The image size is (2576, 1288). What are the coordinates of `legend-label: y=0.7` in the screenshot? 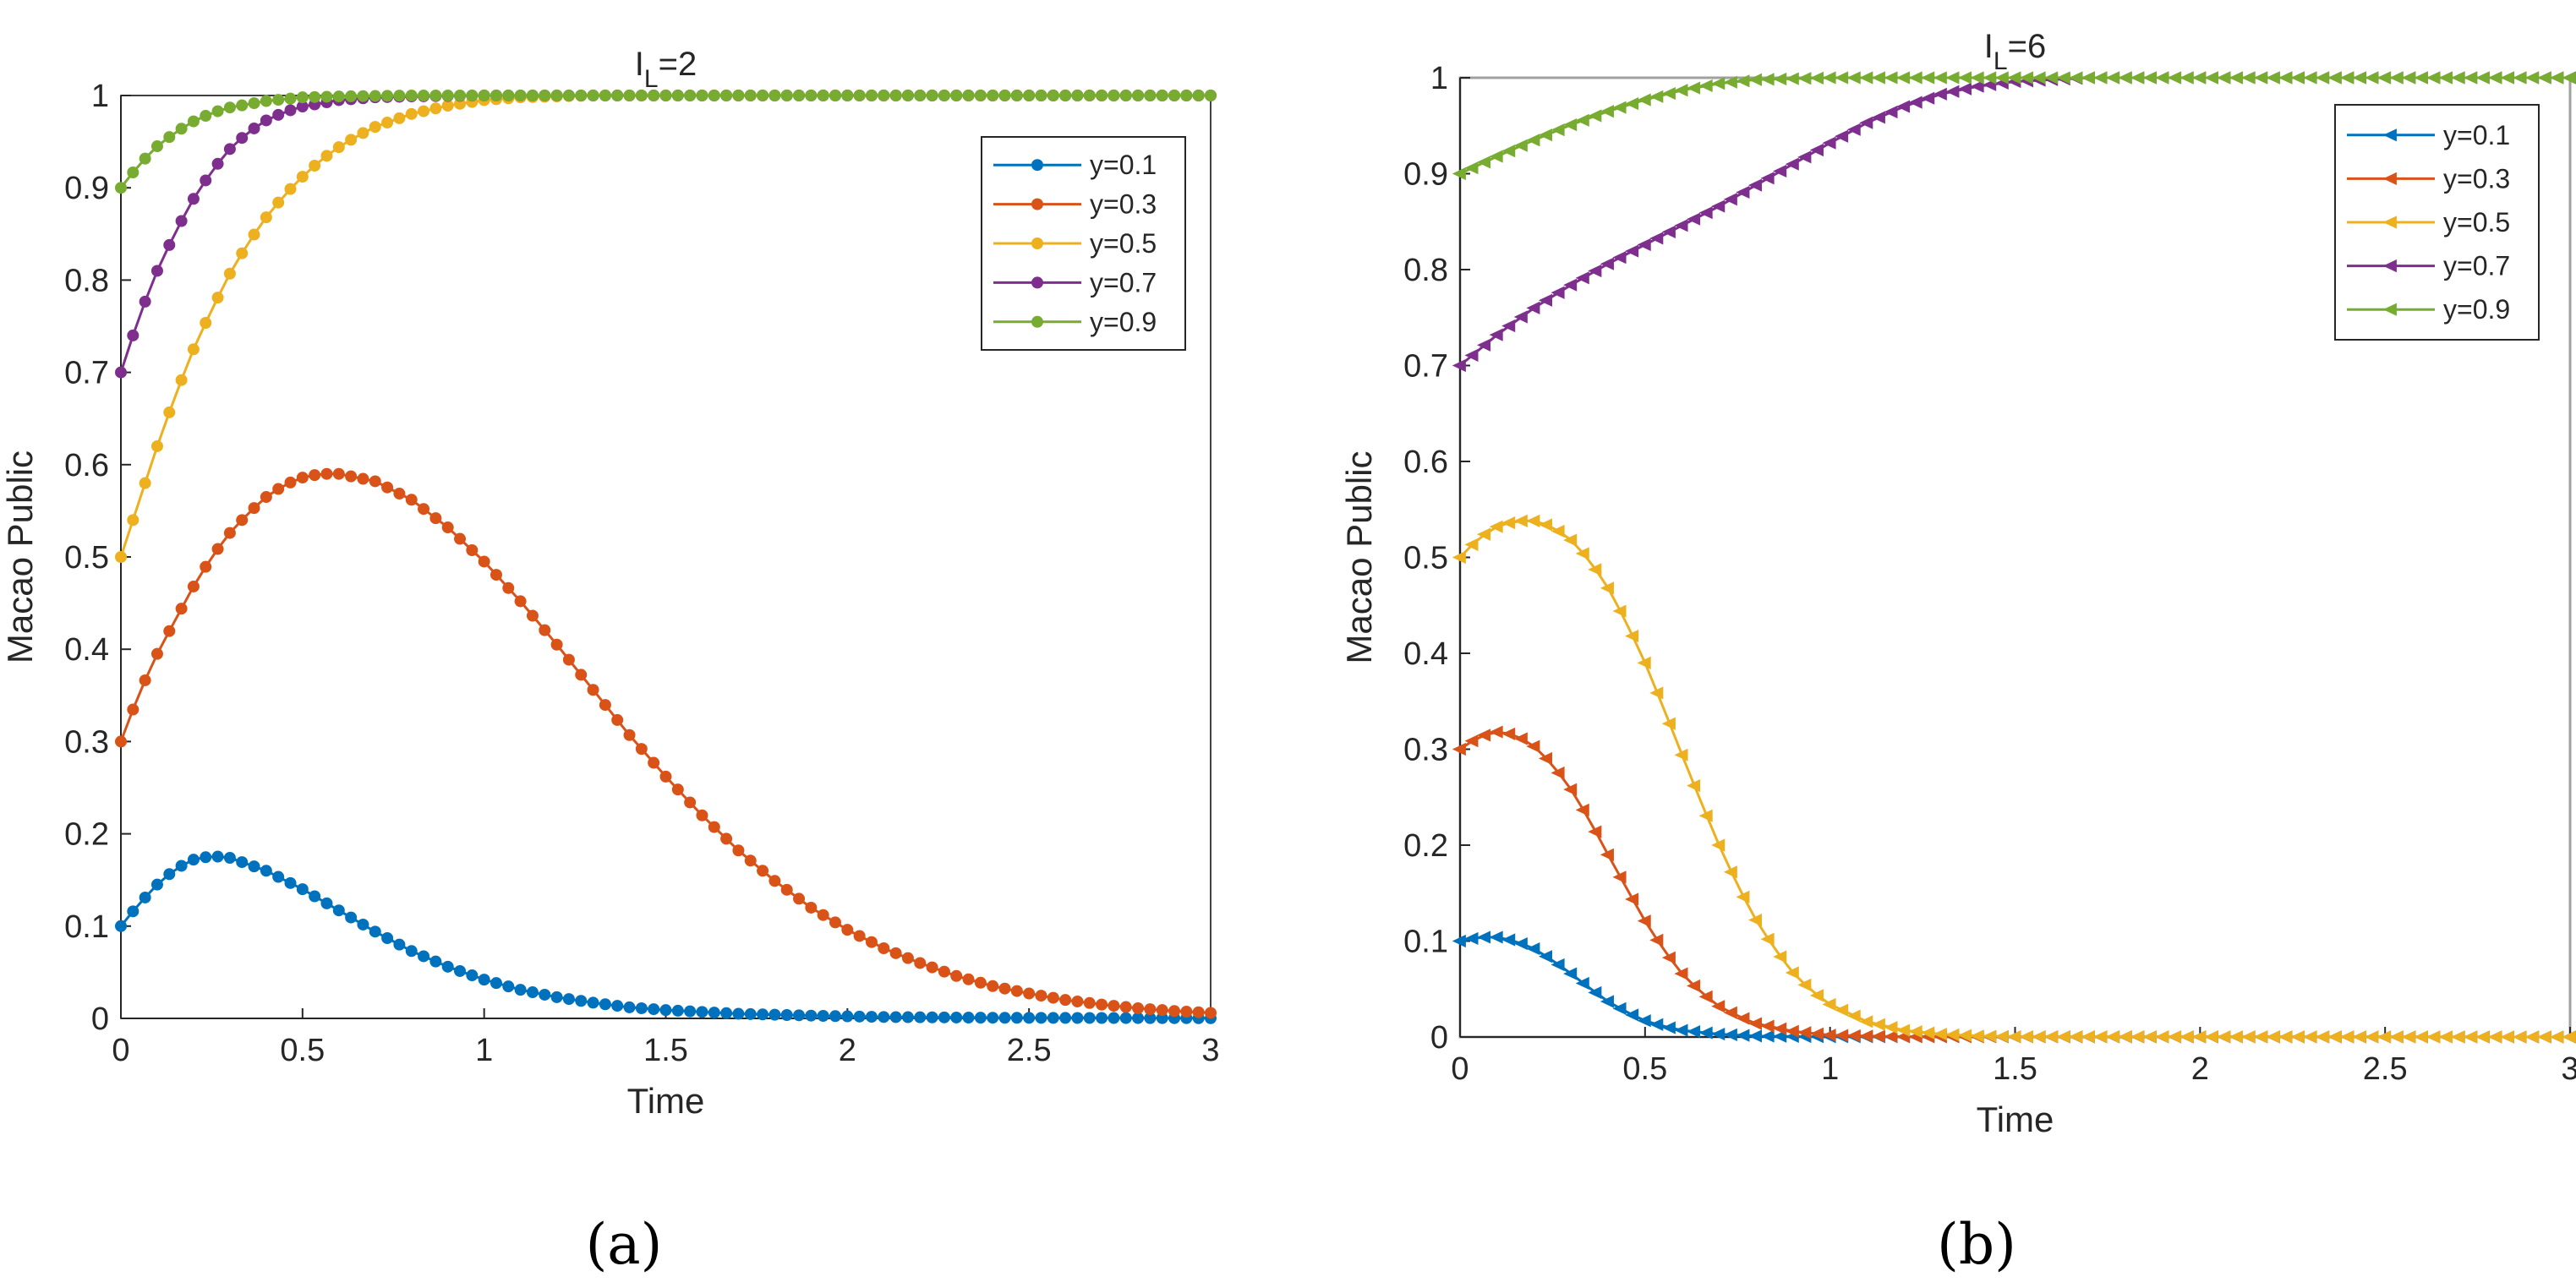 It's located at (2476, 266).